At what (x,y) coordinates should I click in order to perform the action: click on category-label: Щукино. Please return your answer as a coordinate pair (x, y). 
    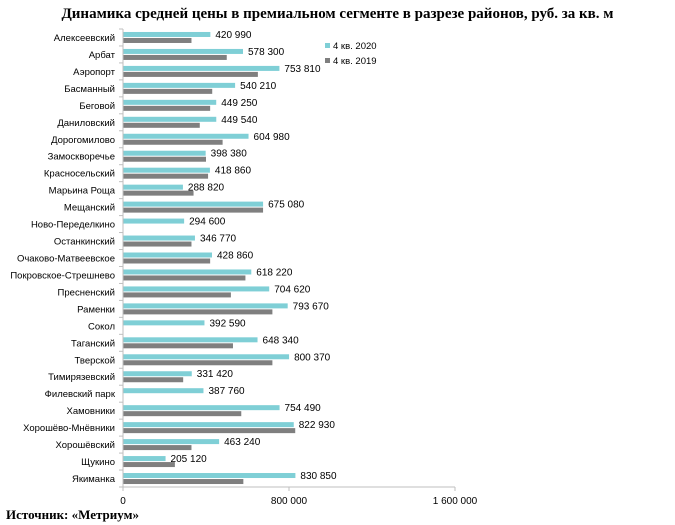
    Looking at the image, I should click on (98, 462).